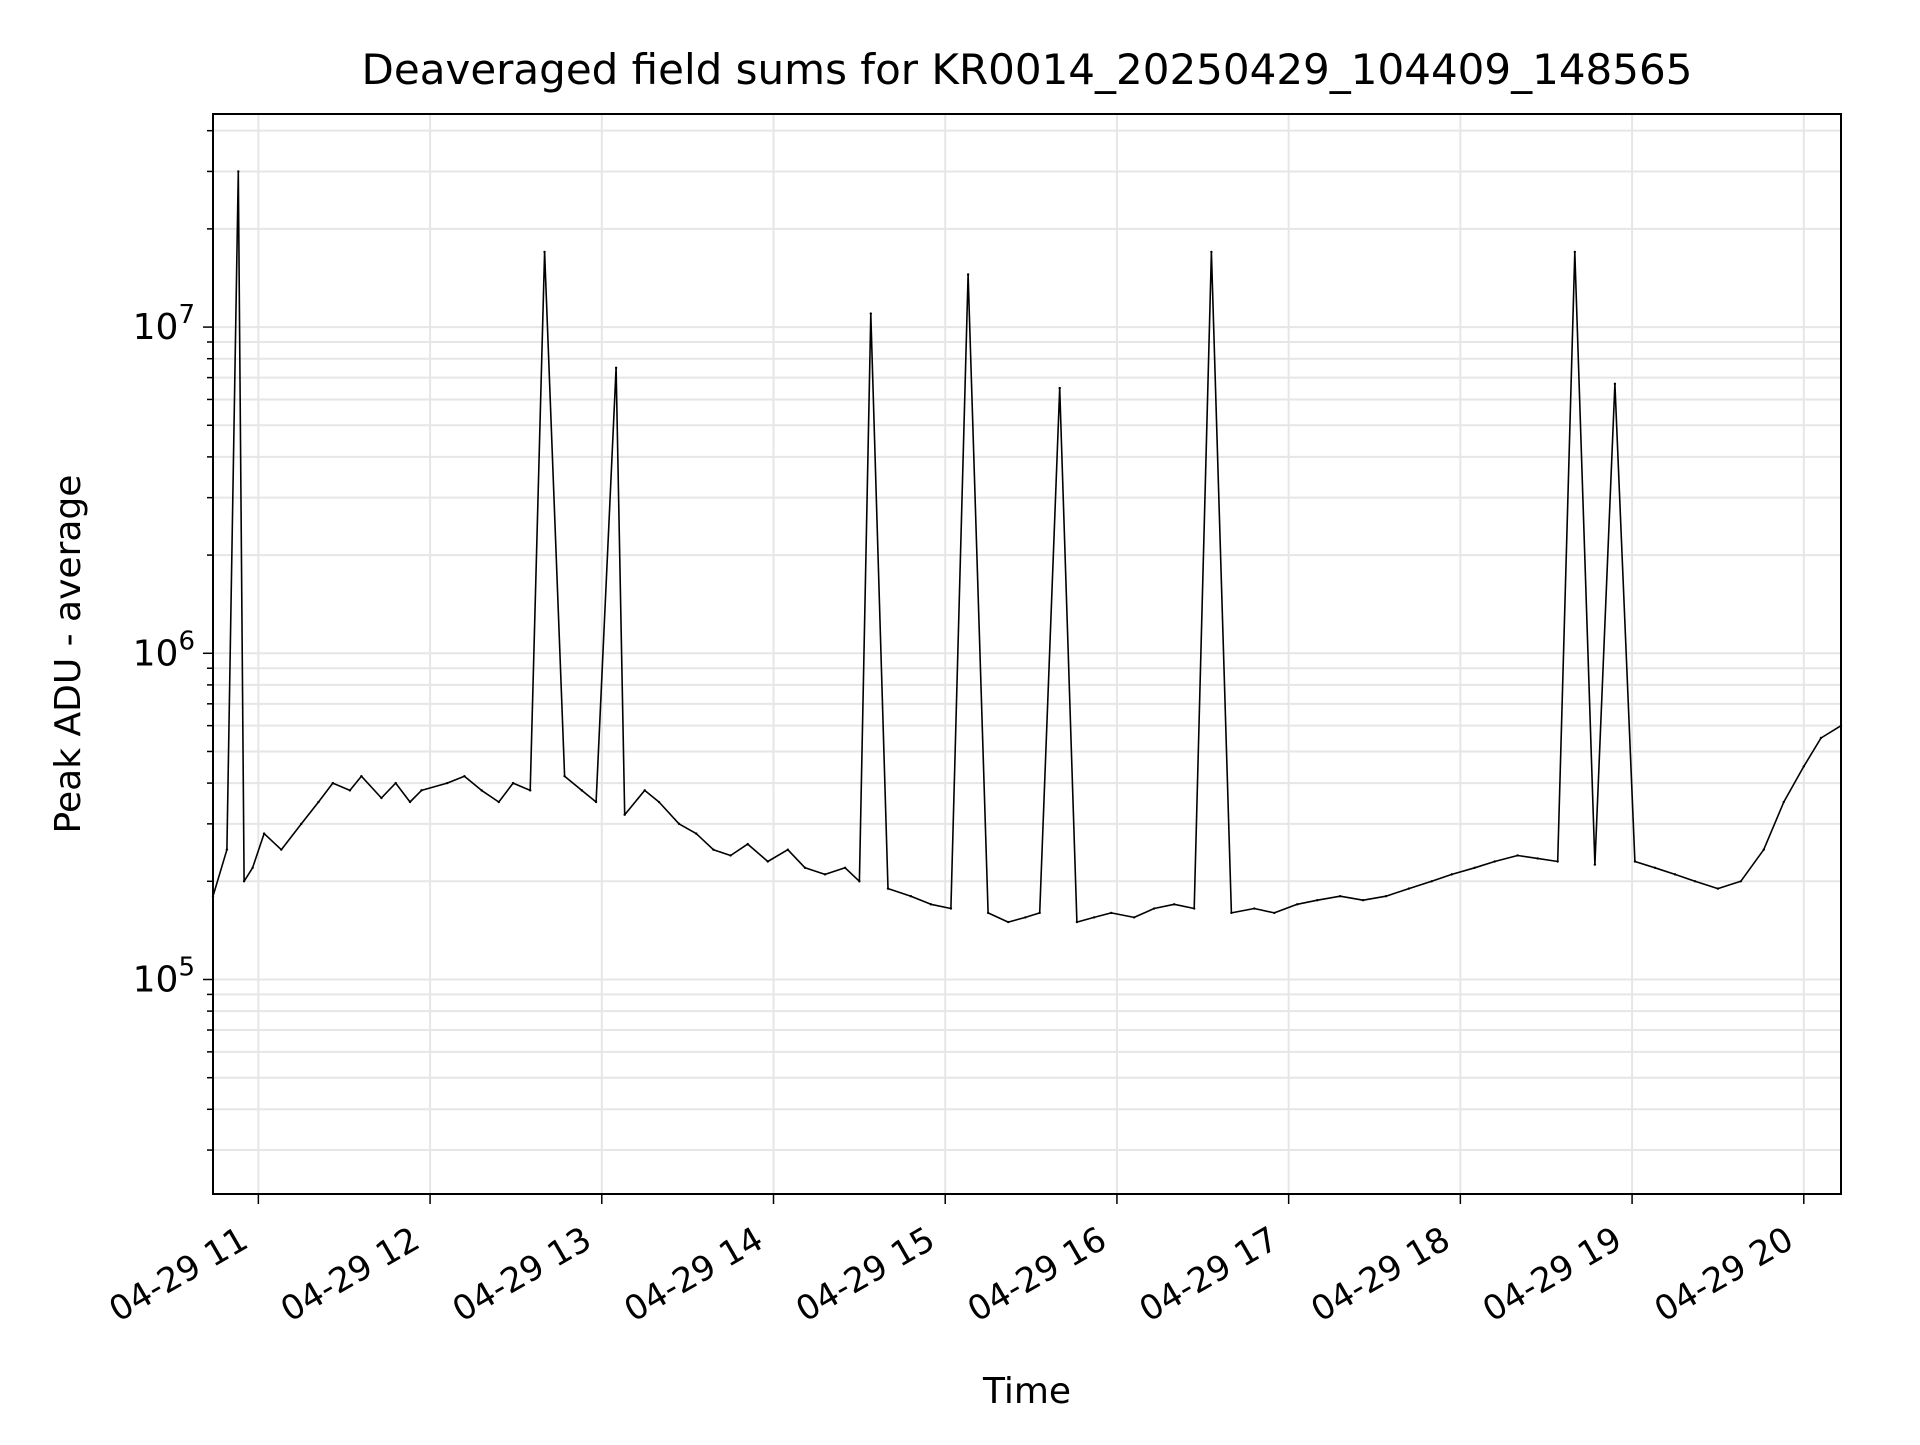 The height and width of the screenshot is (1445, 1920). Describe the element at coordinates (164, 976) in the screenshot. I see `y-tick-label: 10⁵` at that location.